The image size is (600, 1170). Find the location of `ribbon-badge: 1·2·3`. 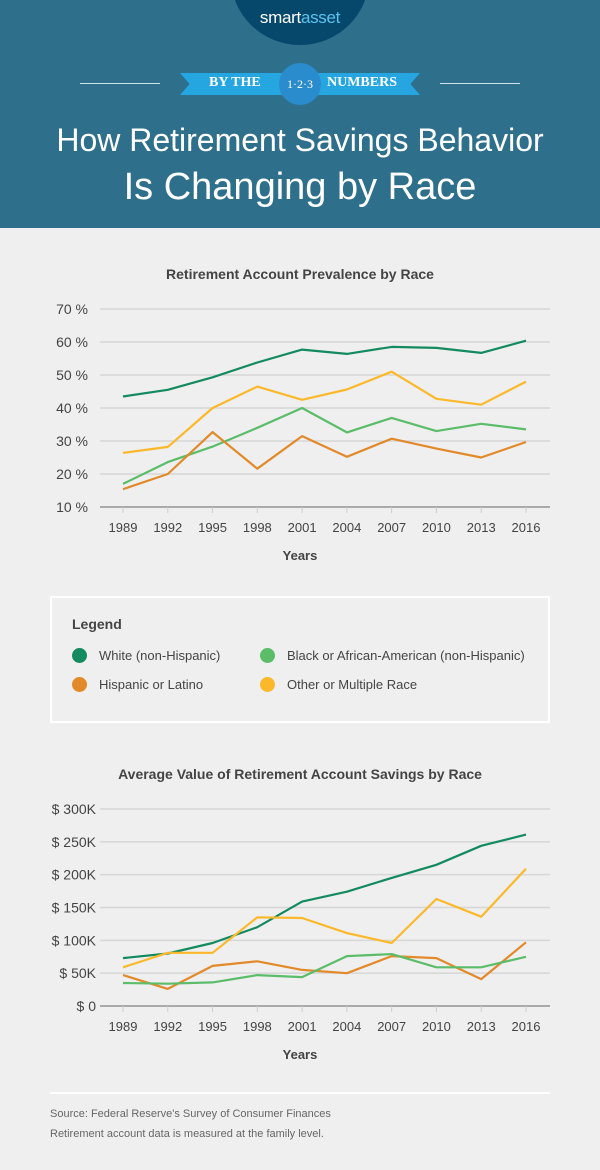

ribbon-badge: 1·2·3 is located at coordinates (300, 84).